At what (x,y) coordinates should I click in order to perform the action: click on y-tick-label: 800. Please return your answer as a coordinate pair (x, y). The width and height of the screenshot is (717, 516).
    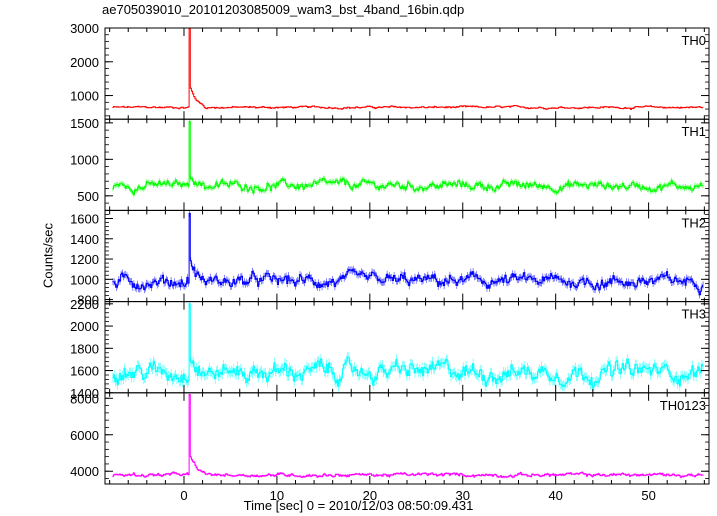
    Looking at the image, I should click on (88, 300).